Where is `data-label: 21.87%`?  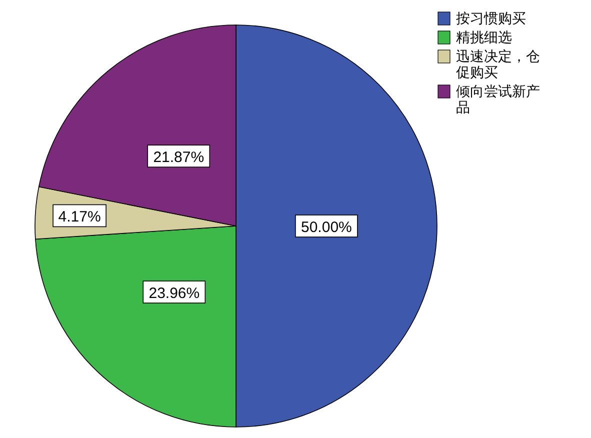
data-label: 21.87% is located at coordinates (178, 157).